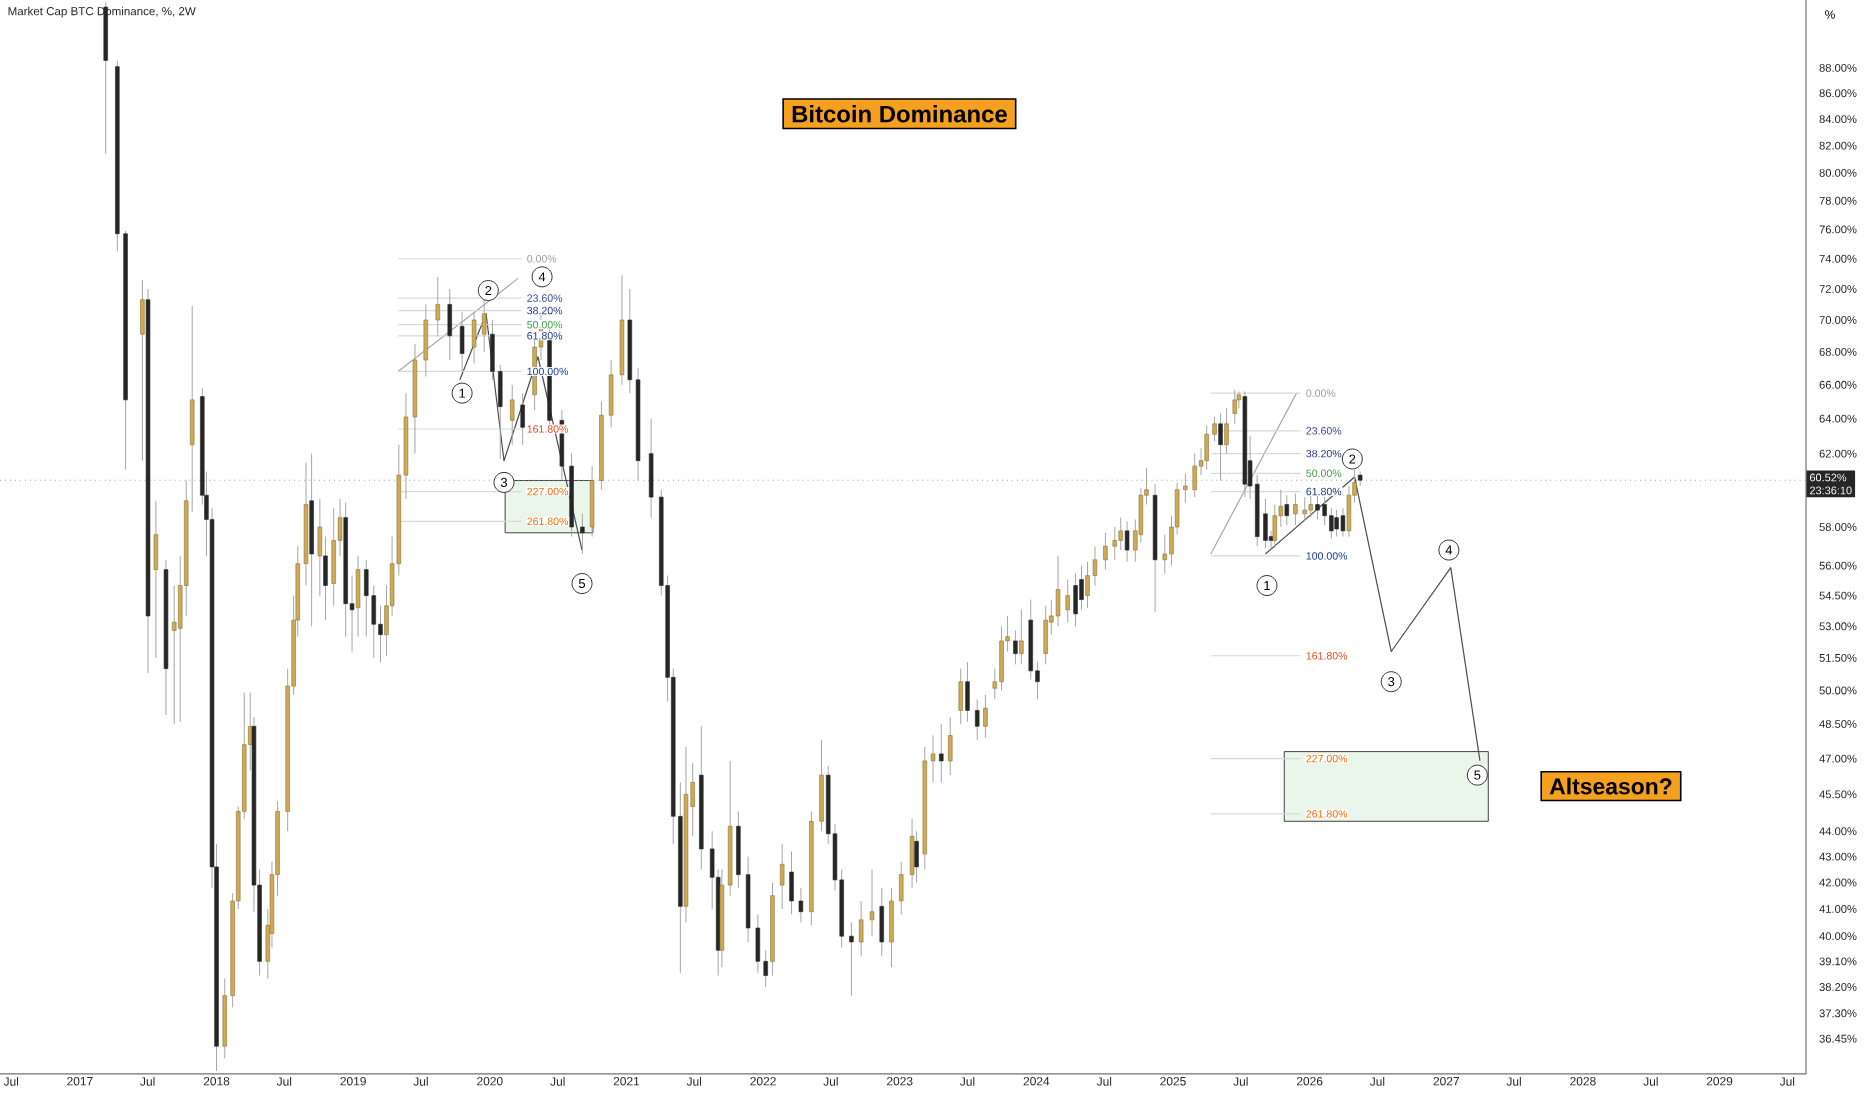  I want to click on line-series, so click(1372, 619).